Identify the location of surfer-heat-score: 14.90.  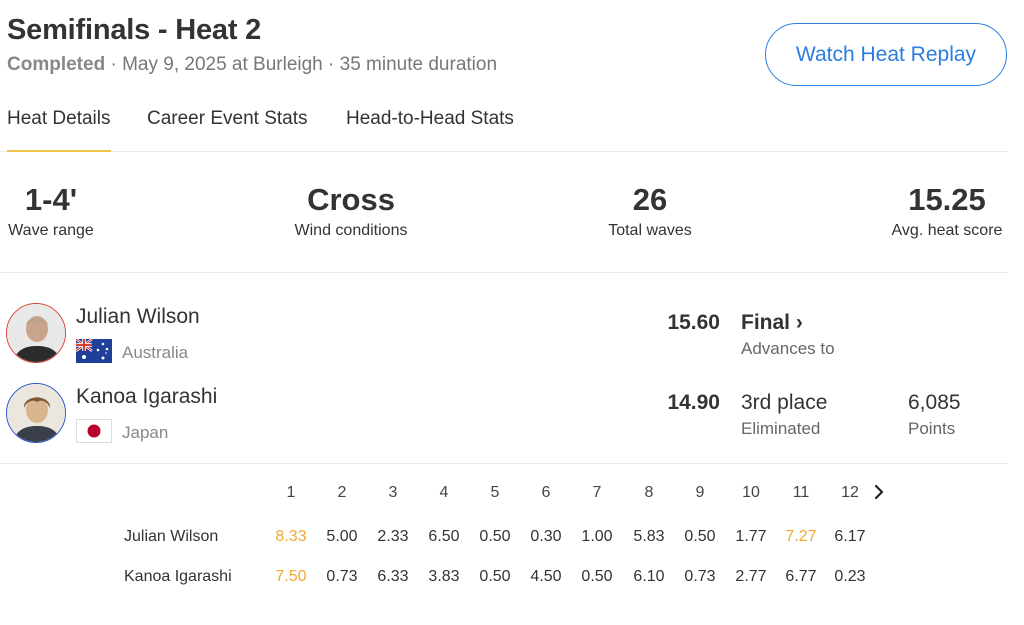
(693, 402).